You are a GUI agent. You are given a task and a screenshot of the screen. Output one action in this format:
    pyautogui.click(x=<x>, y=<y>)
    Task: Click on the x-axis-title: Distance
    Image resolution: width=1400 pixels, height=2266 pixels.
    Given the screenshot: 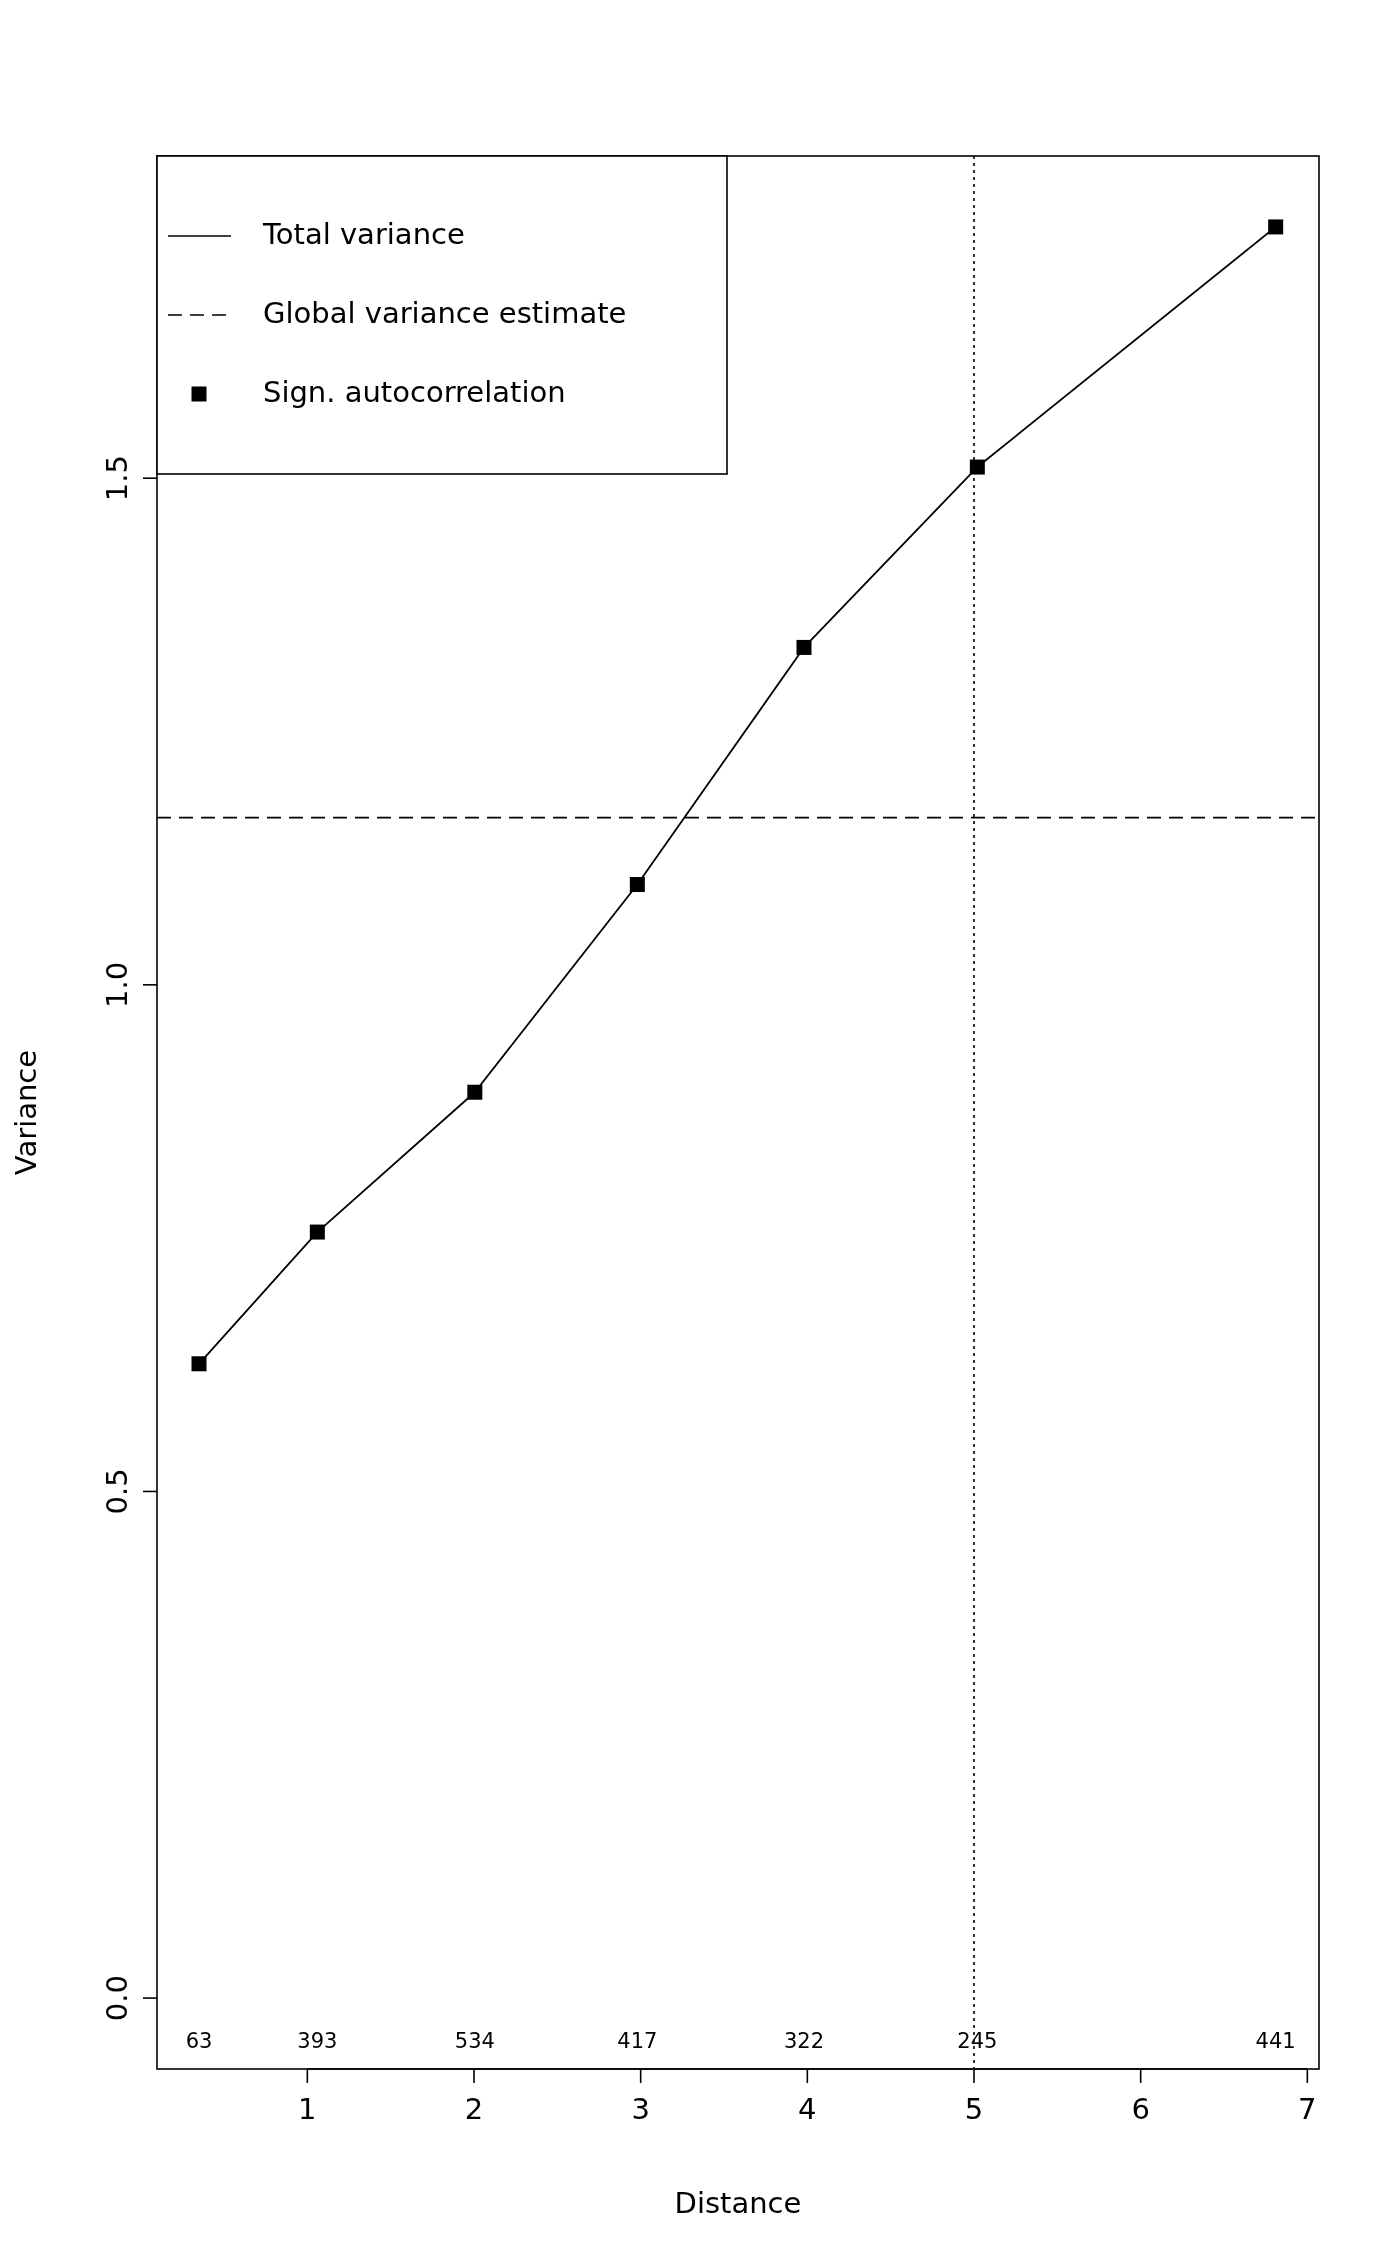 What is the action you would take?
    pyautogui.click(x=738, y=2203)
    